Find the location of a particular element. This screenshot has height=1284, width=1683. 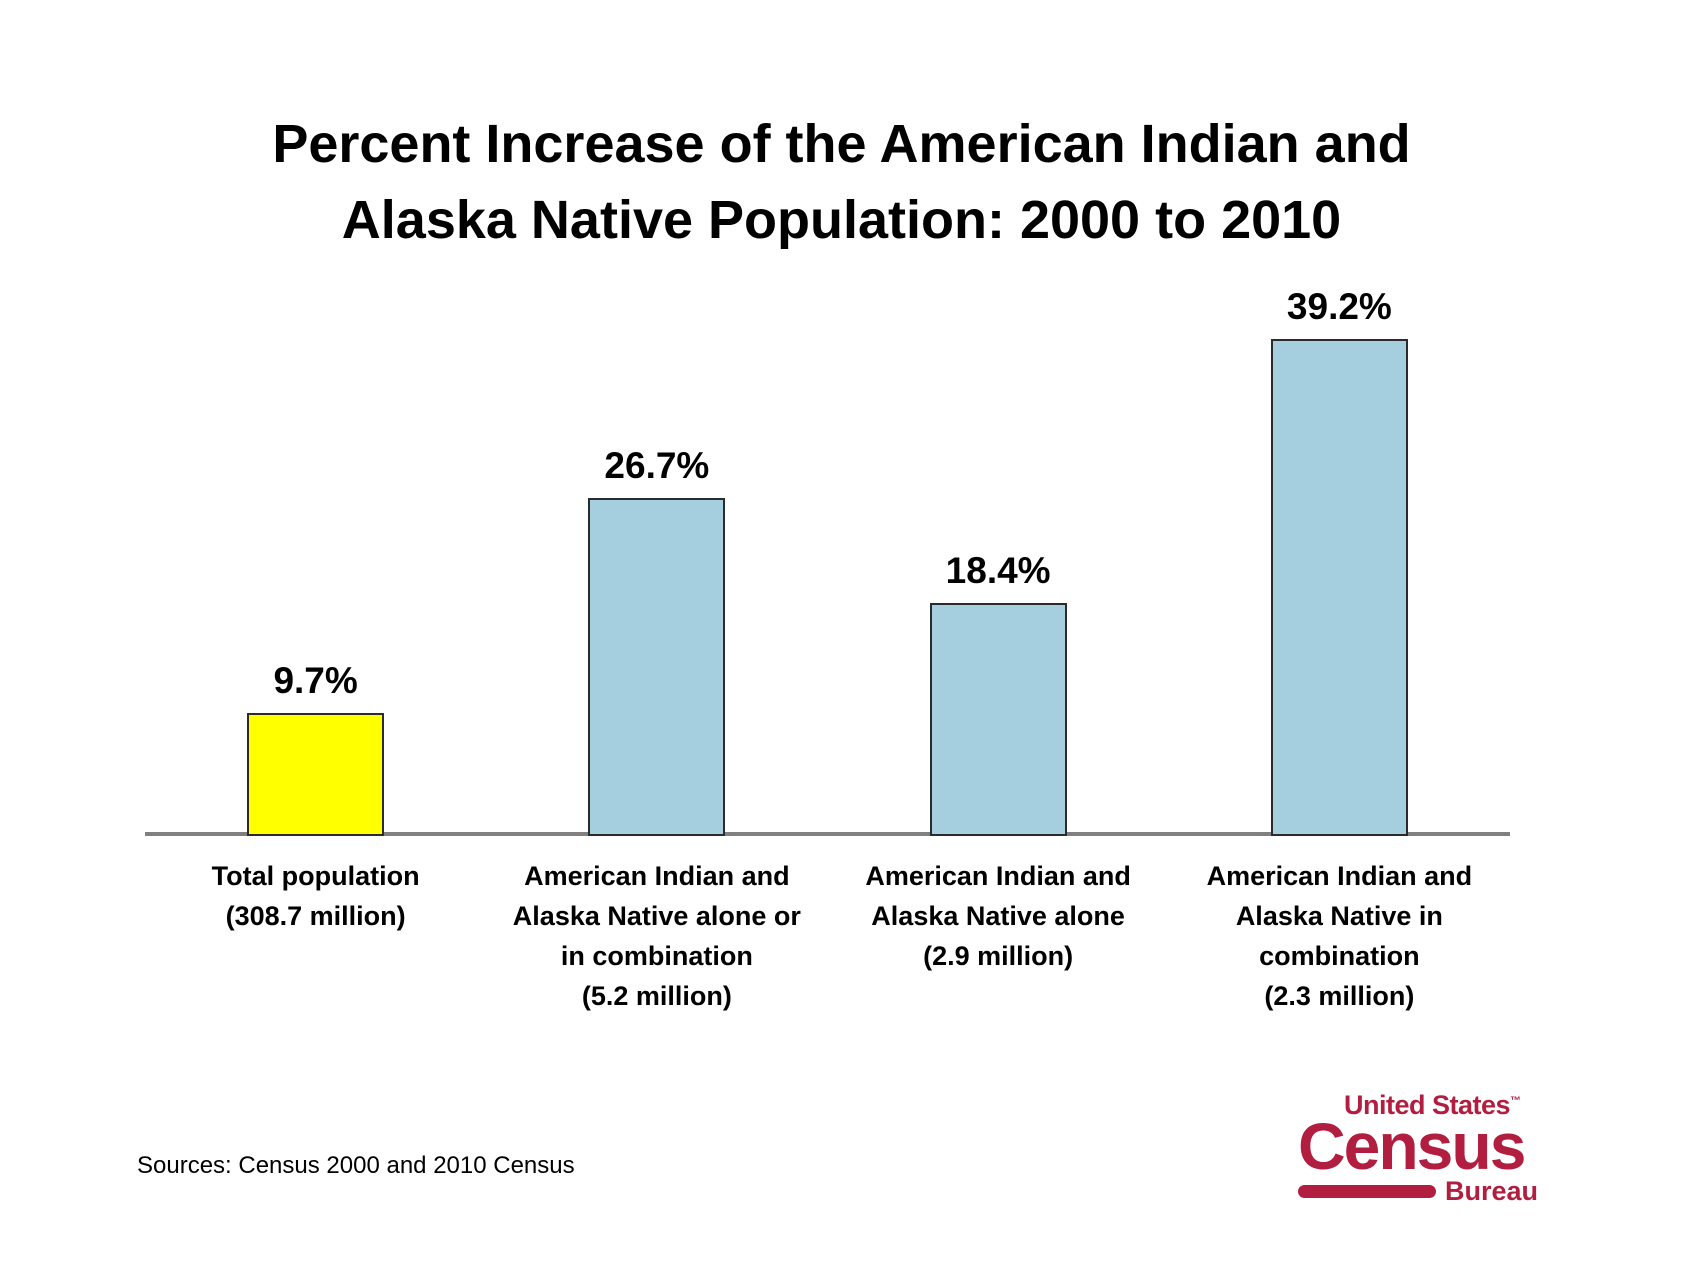

source-note: Sources: Census 2000 and 2010 Census is located at coordinates (356, 1165).